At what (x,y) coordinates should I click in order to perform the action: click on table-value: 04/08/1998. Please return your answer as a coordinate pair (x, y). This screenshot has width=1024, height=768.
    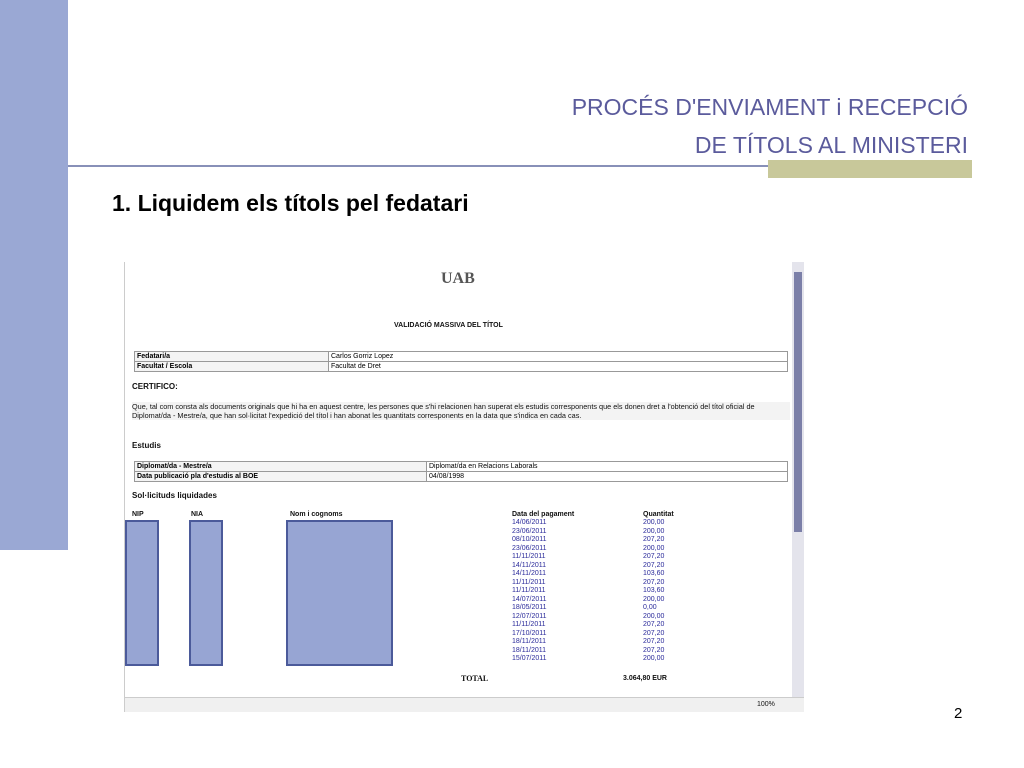
    Looking at the image, I should click on (607, 476).